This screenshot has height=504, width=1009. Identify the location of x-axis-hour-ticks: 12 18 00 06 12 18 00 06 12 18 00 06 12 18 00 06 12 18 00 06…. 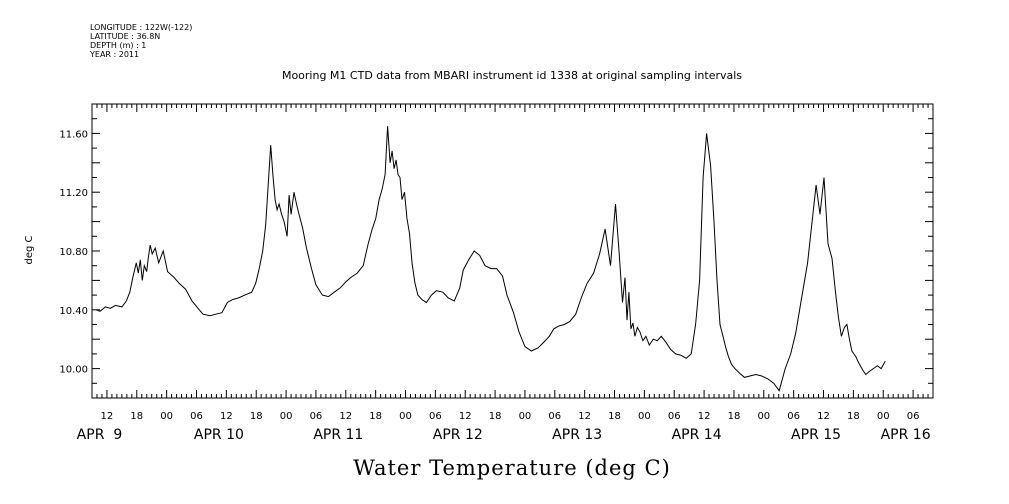
(510, 416).